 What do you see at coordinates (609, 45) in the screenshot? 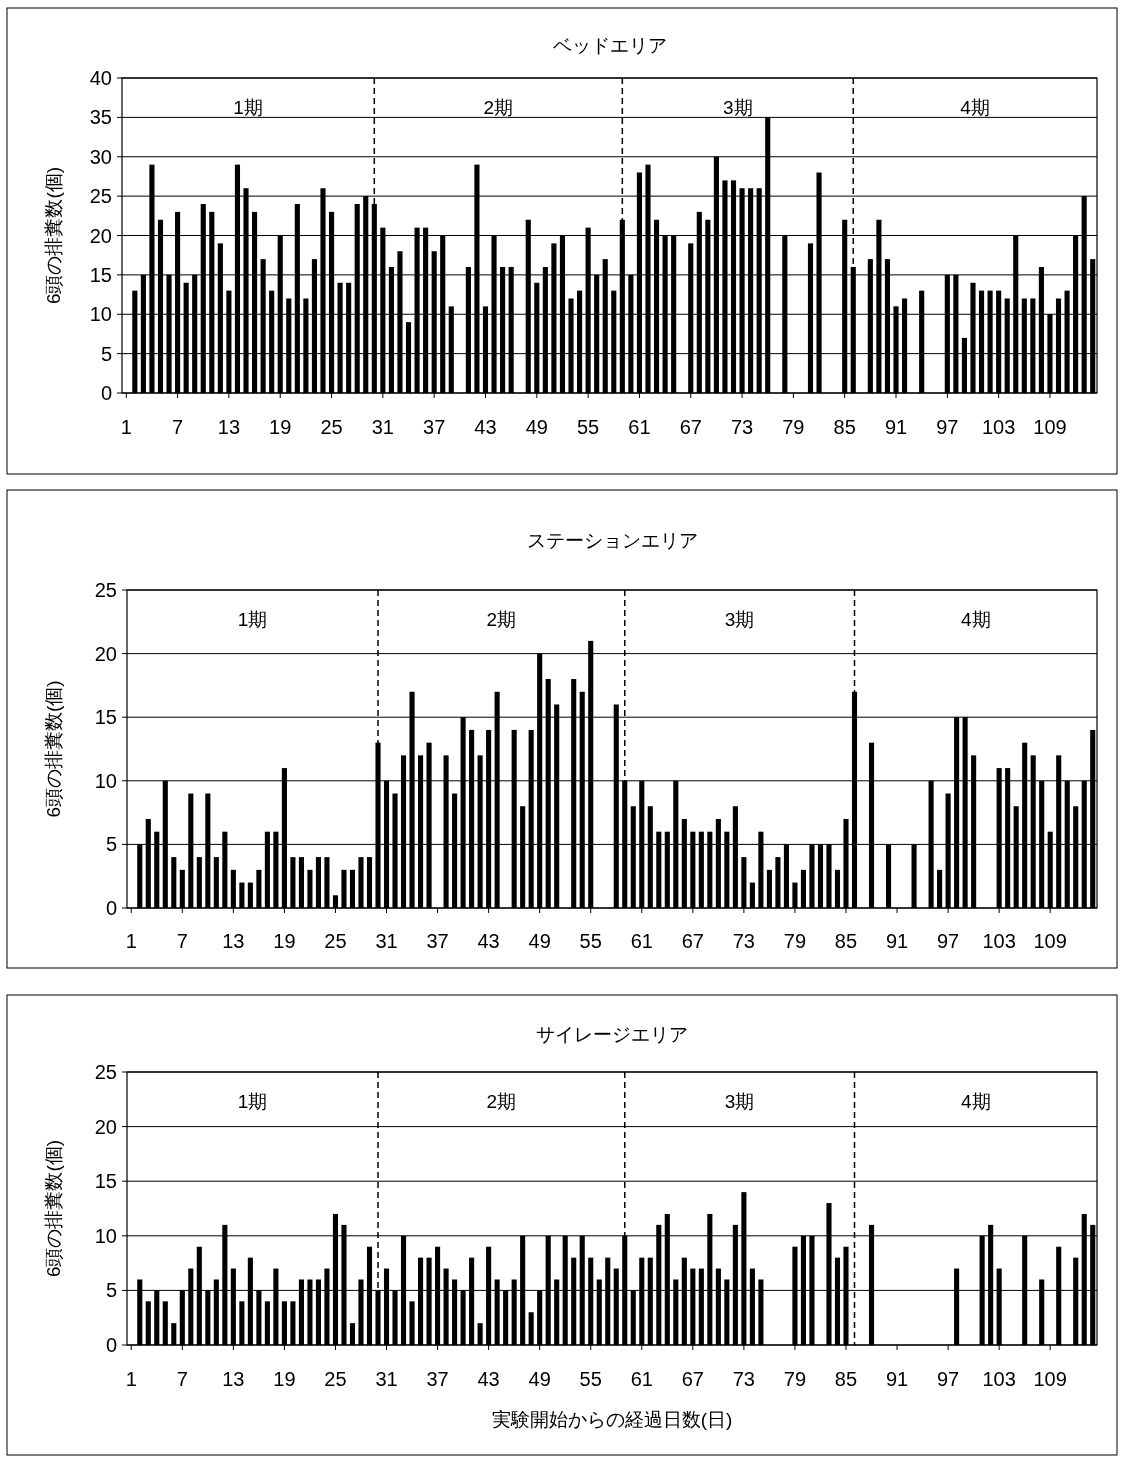
I see `chart-title: ベッドエリア` at bounding box center [609, 45].